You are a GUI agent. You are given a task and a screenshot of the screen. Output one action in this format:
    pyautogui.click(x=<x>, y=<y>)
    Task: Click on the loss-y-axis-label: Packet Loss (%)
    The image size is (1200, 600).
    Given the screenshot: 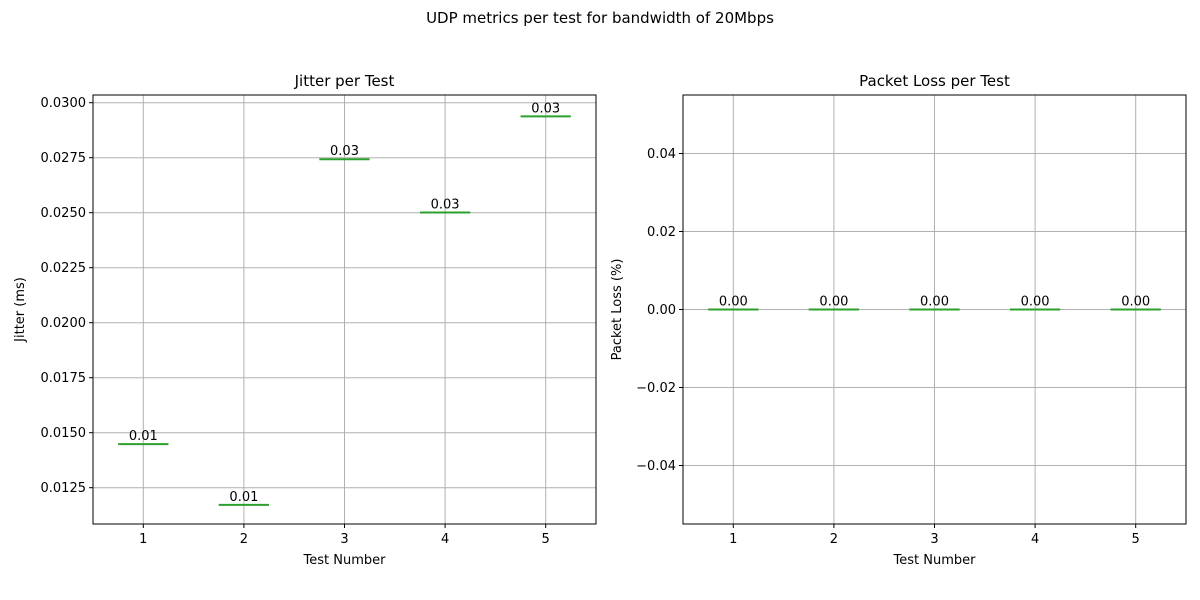 What is the action you would take?
    pyautogui.click(x=617, y=310)
    